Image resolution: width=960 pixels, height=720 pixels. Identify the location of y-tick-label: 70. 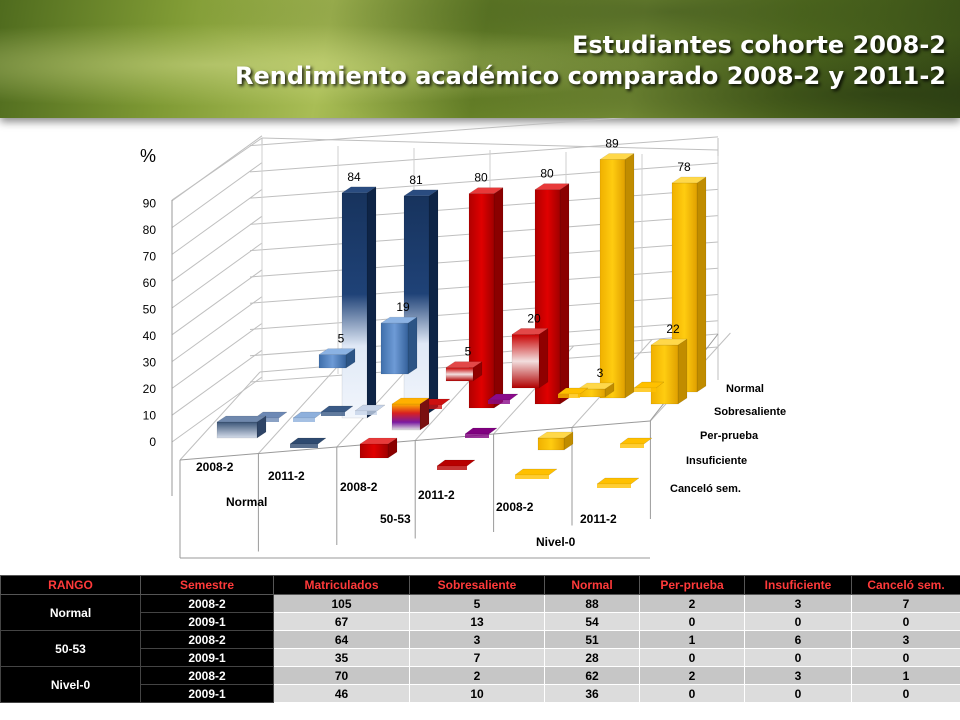
(150, 257).